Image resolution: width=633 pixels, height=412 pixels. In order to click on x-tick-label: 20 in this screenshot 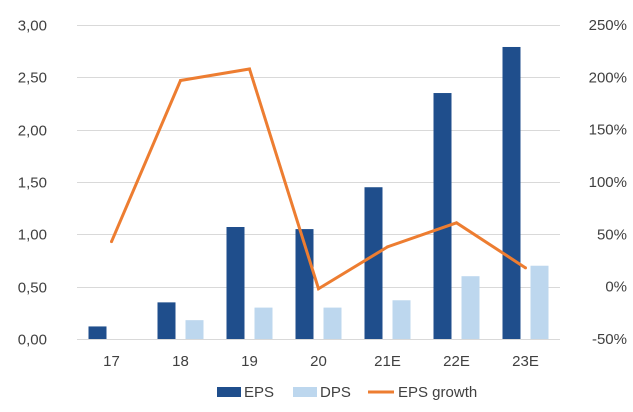, I will do `click(318, 361)`.